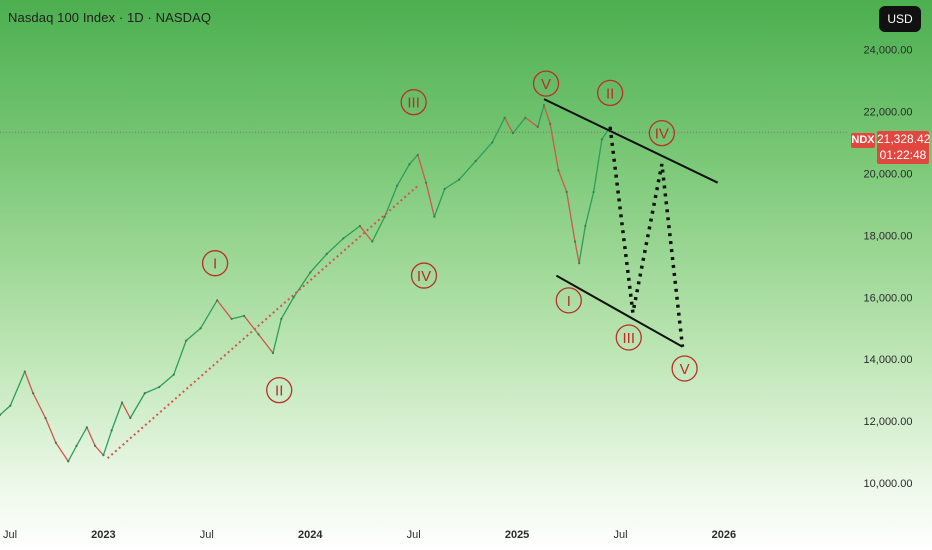 Image resolution: width=932 pixels, height=550 pixels. What do you see at coordinates (631, 141) in the screenshot?
I see `channel-upper` at bounding box center [631, 141].